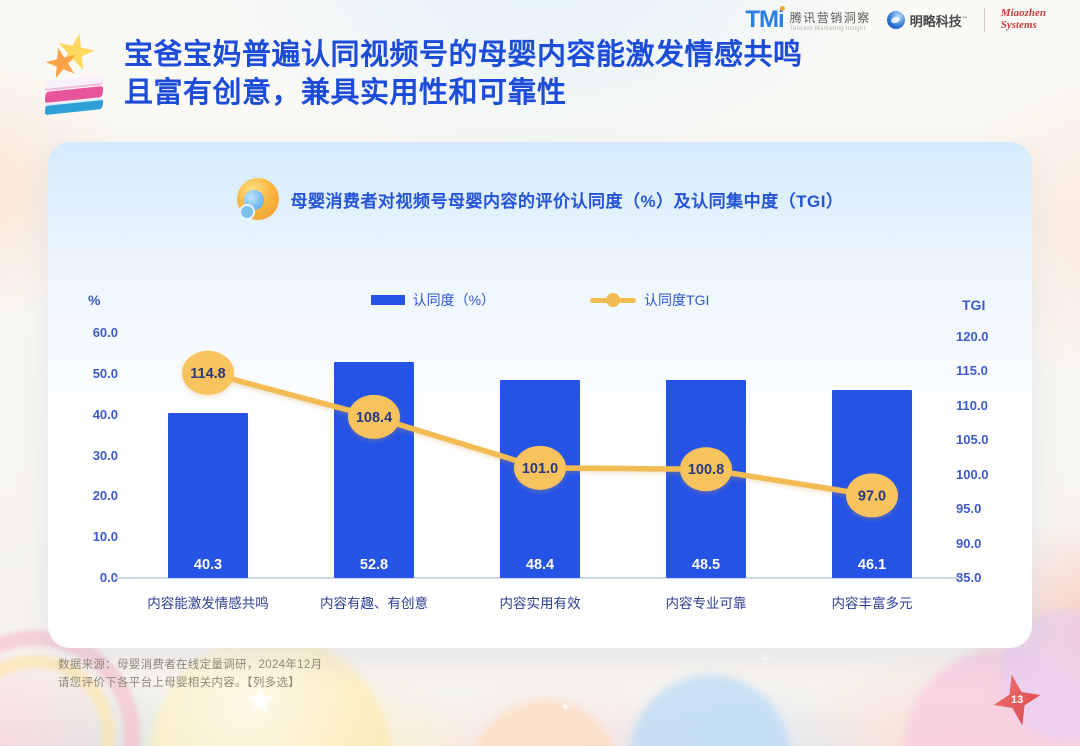  I want to click on page-title-line2: 且富有创意，兼具实用性和可靠性, so click(345, 93).